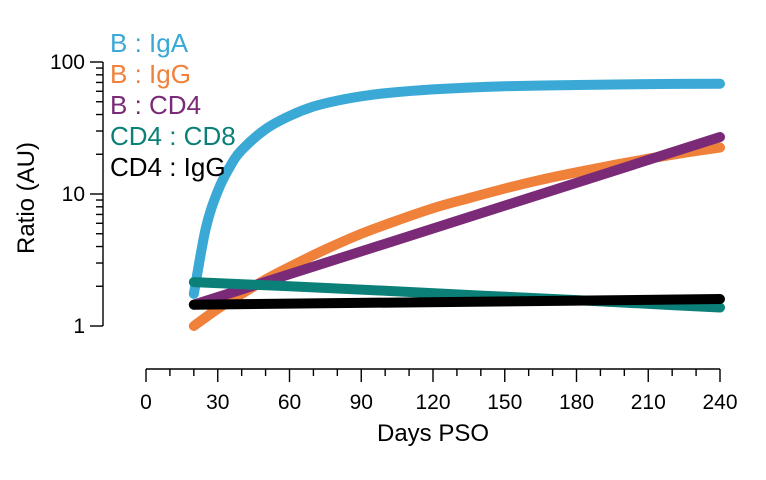 The width and height of the screenshot is (766, 480). I want to click on x-axis-label: Days PSO, so click(433, 433).